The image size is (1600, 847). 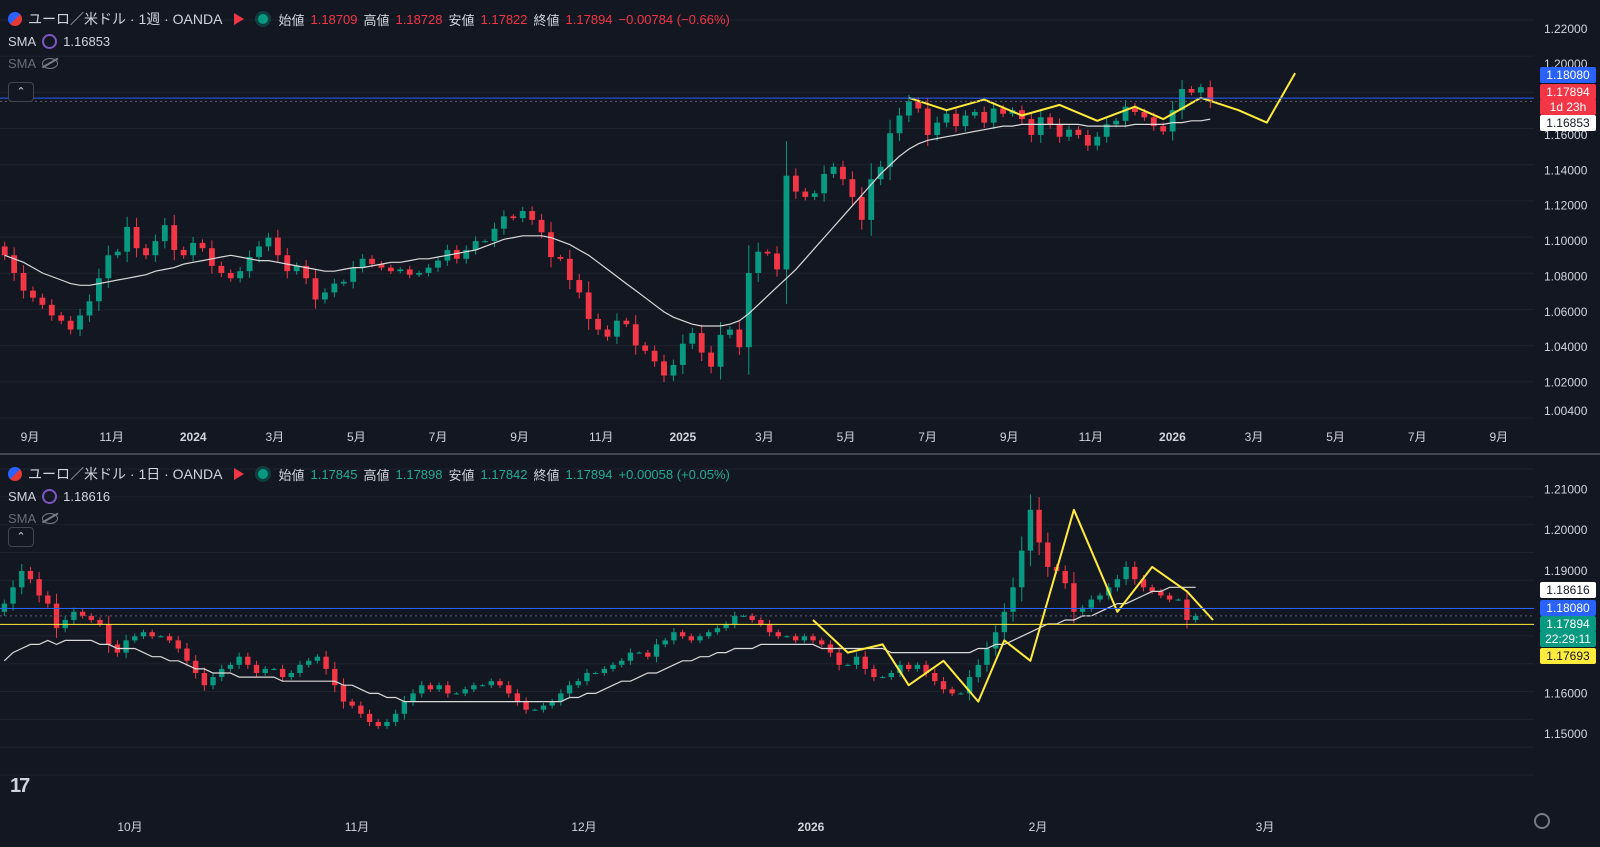 What do you see at coordinates (125, 474) in the screenshot?
I see `symbol-title: ユーロ／米ドル · 1日 · OANDA` at bounding box center [125, 474].